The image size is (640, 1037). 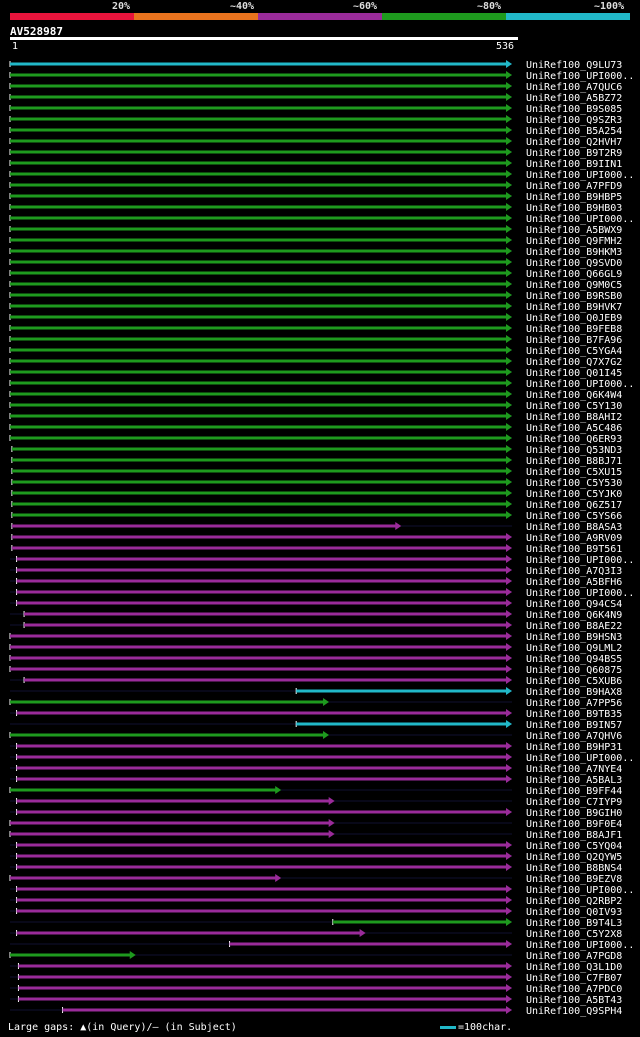 I want to click on hit-label: UniRef100_B8ASA3, so click(x=574, y=527).